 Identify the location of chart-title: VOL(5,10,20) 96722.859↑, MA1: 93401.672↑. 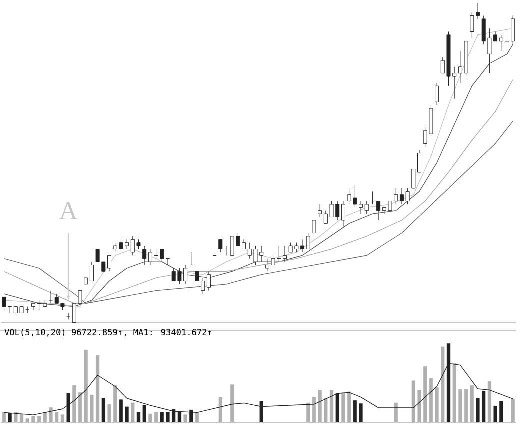
(108, 333).